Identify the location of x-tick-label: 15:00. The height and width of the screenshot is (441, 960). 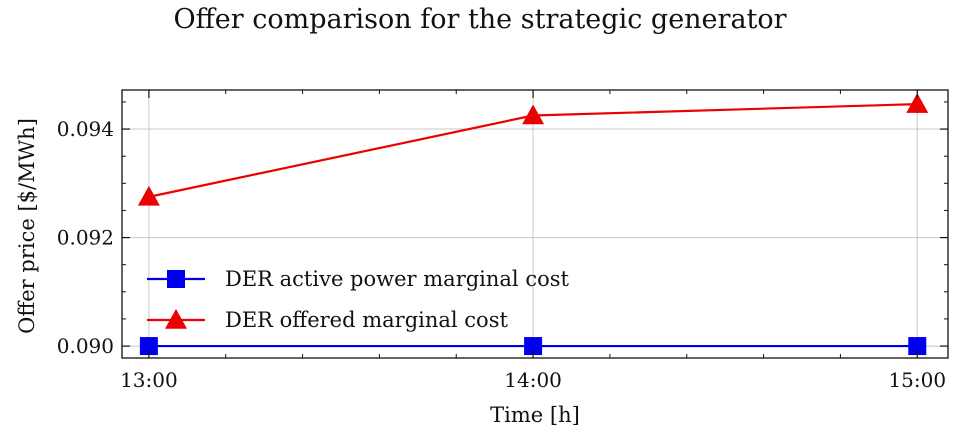
(917, 380).